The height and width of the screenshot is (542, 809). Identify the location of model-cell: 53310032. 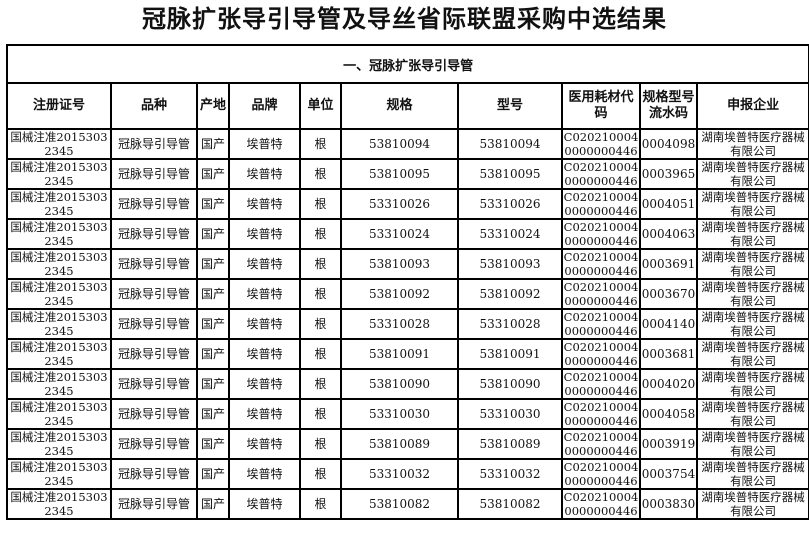
(510, 474).